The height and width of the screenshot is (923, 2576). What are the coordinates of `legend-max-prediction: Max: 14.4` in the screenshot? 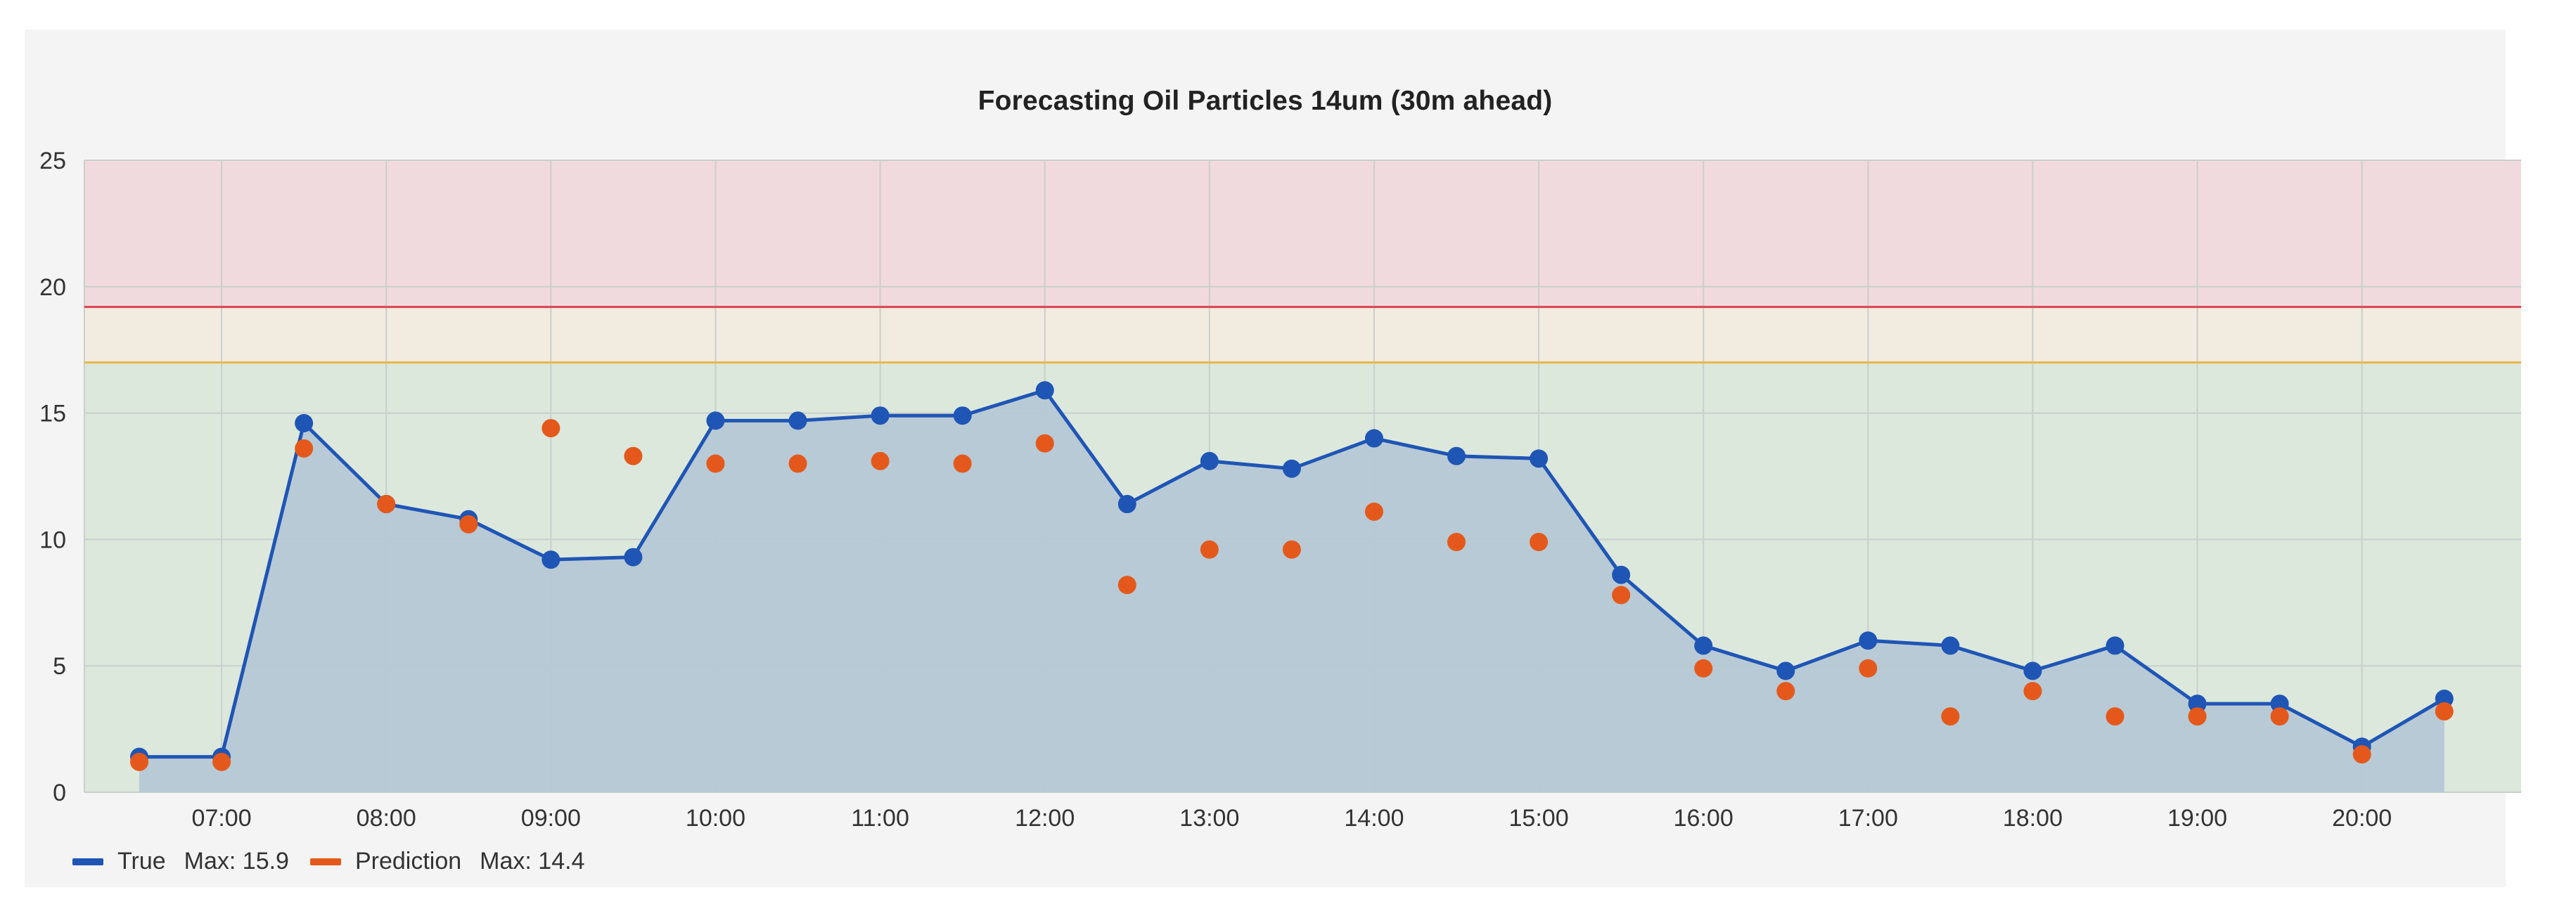 It's located at (532, 861).